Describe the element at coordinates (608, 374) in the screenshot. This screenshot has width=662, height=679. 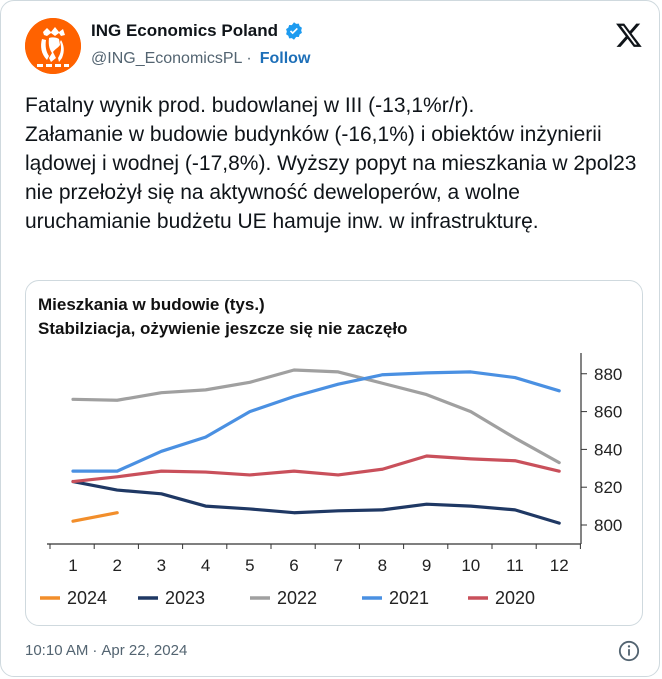
I see `y-tick-label: 880` at that location.